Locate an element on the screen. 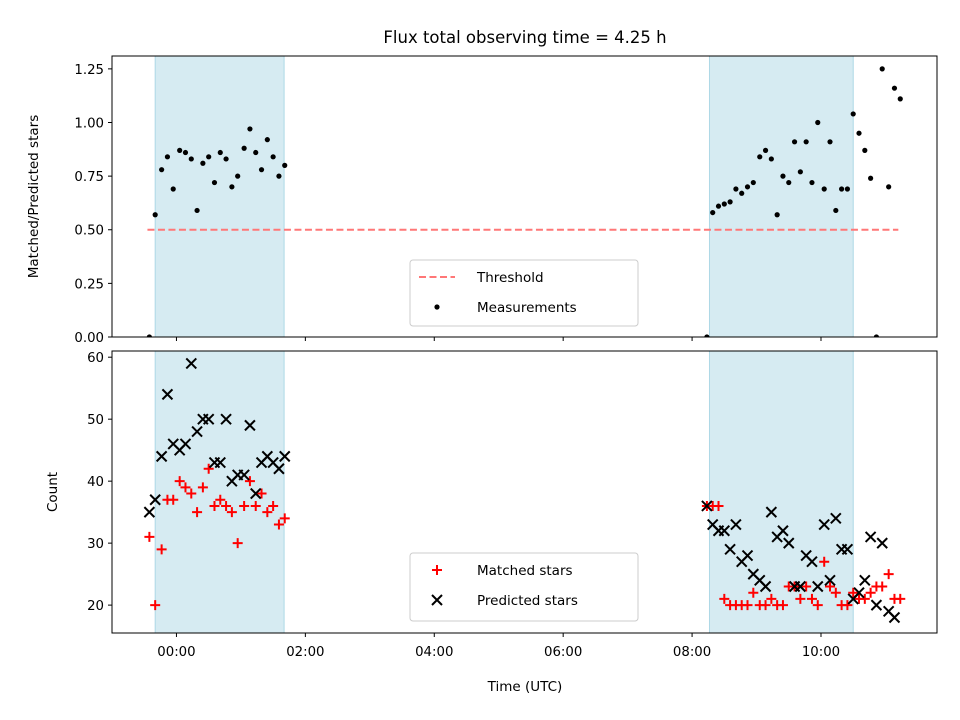 The height and width of the screenshot is (720, 960). y-tick-label: 40 is located at coordinates (95, 482).